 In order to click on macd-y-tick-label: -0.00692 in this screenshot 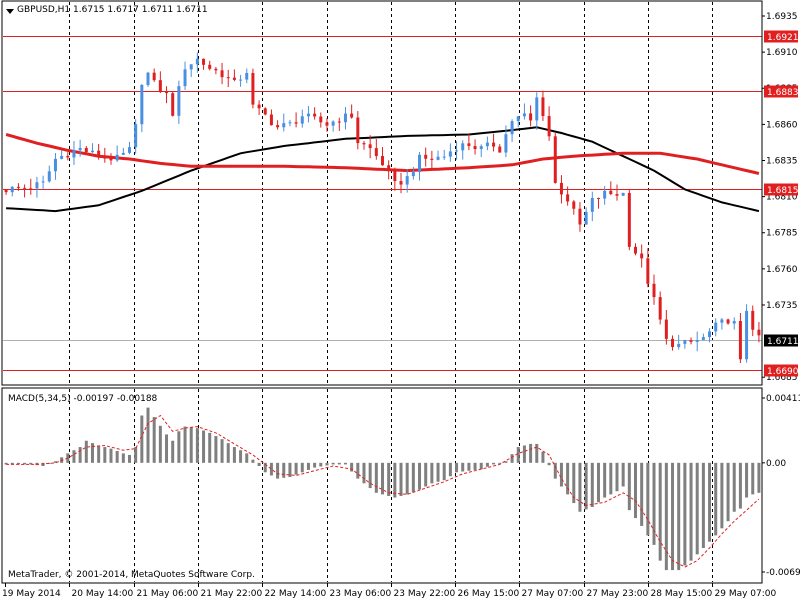, I will do `click(783, 573)`.